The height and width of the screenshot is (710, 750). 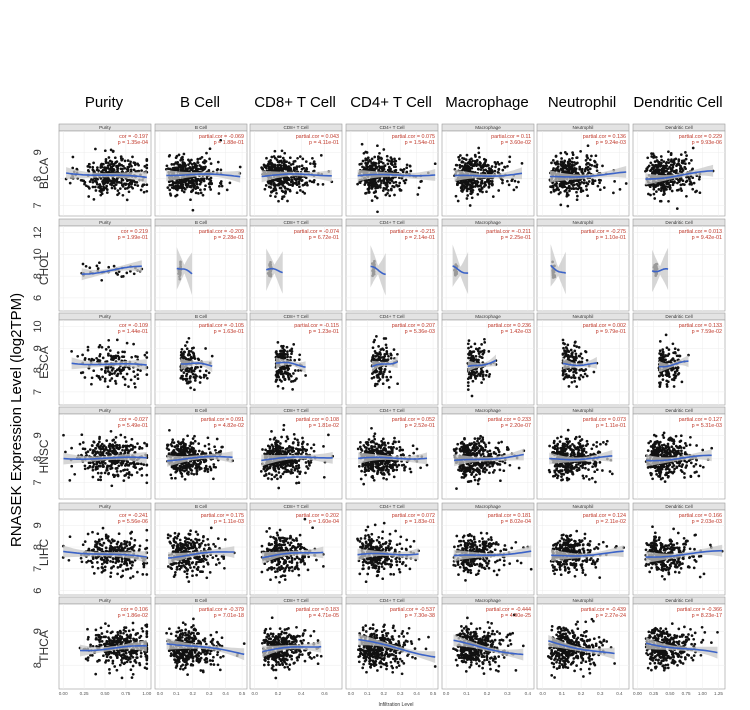 I want to click on y-tick-label: 8, so click(x=38, y=370).